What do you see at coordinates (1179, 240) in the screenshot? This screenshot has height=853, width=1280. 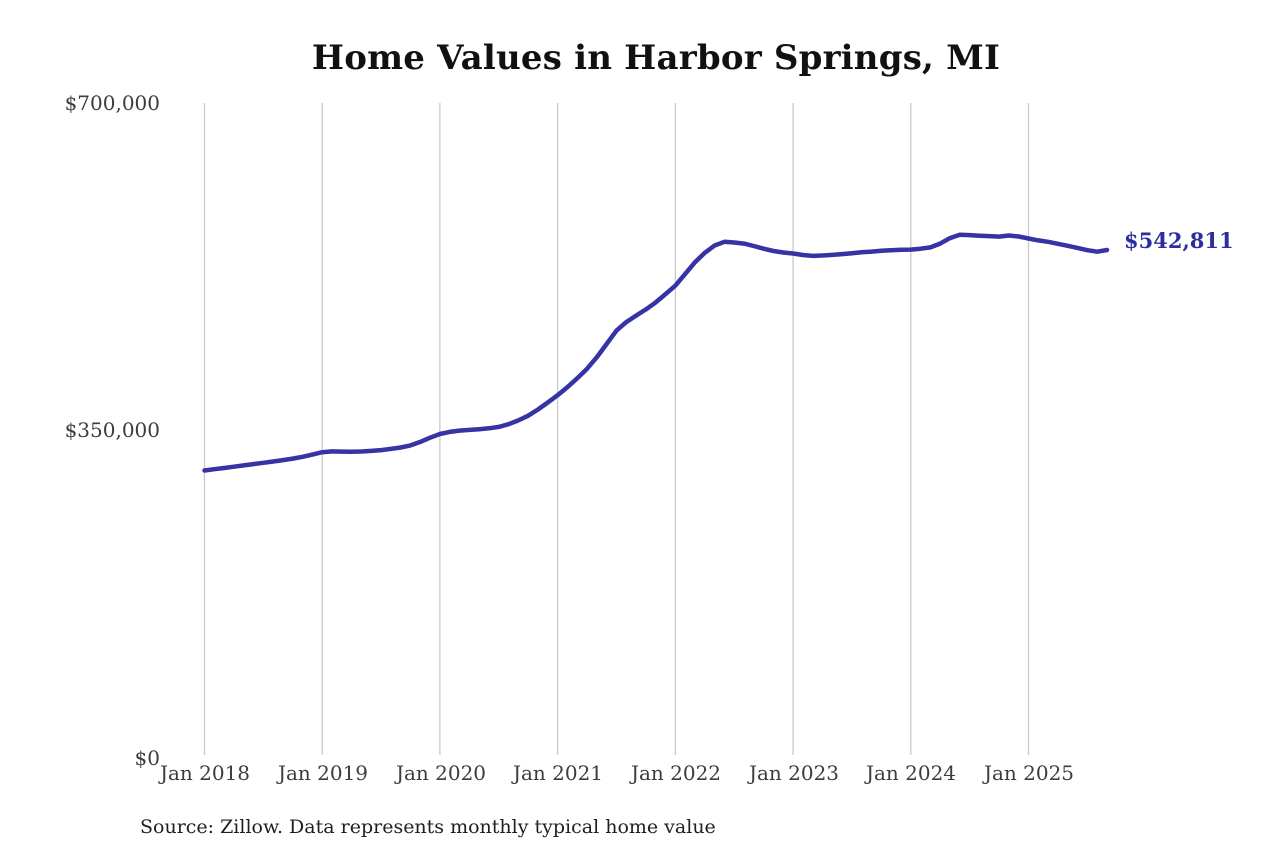 I see `current-value-label: $542,811` at bounding box center [1179, 240].